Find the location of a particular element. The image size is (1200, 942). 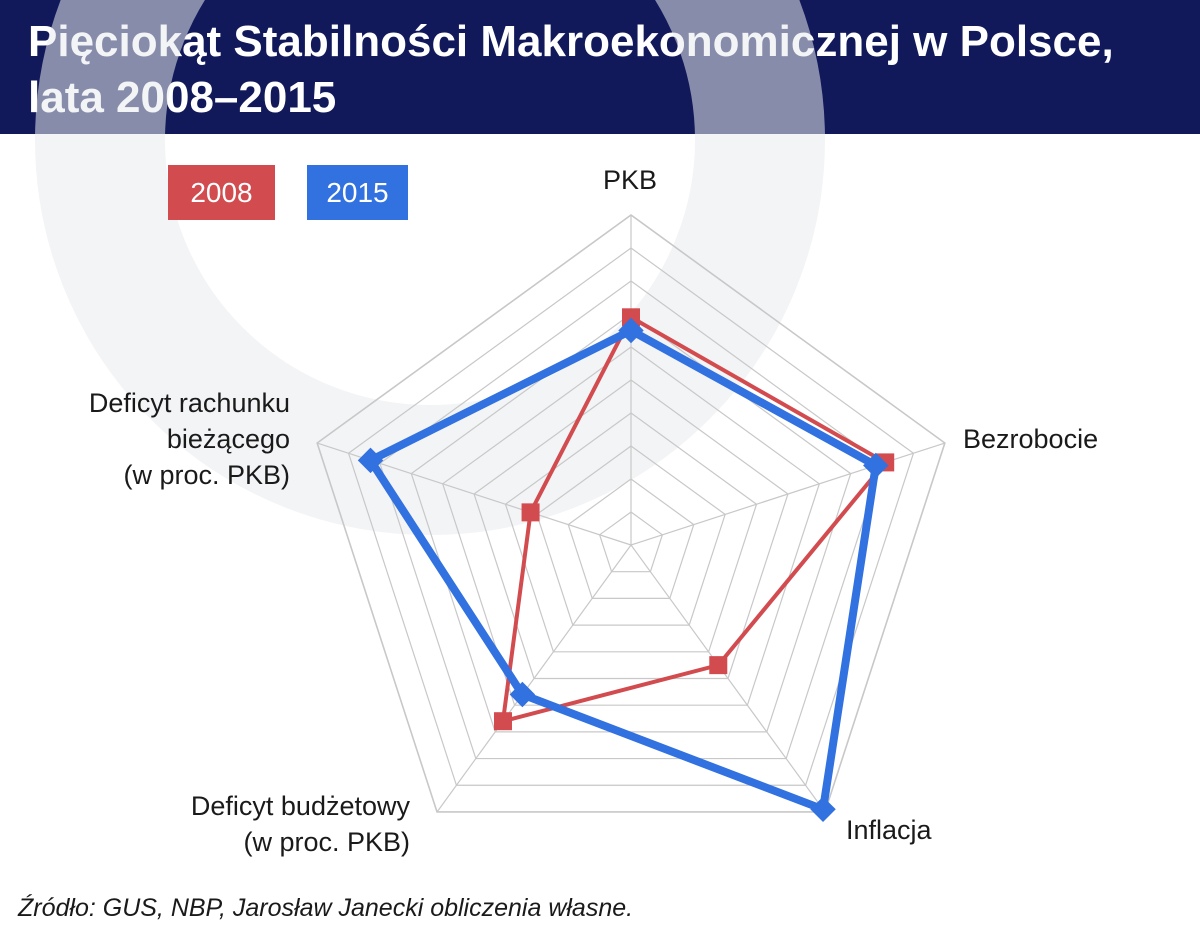

legend-label-2015: 2015 is located at coordinates (357, 192).